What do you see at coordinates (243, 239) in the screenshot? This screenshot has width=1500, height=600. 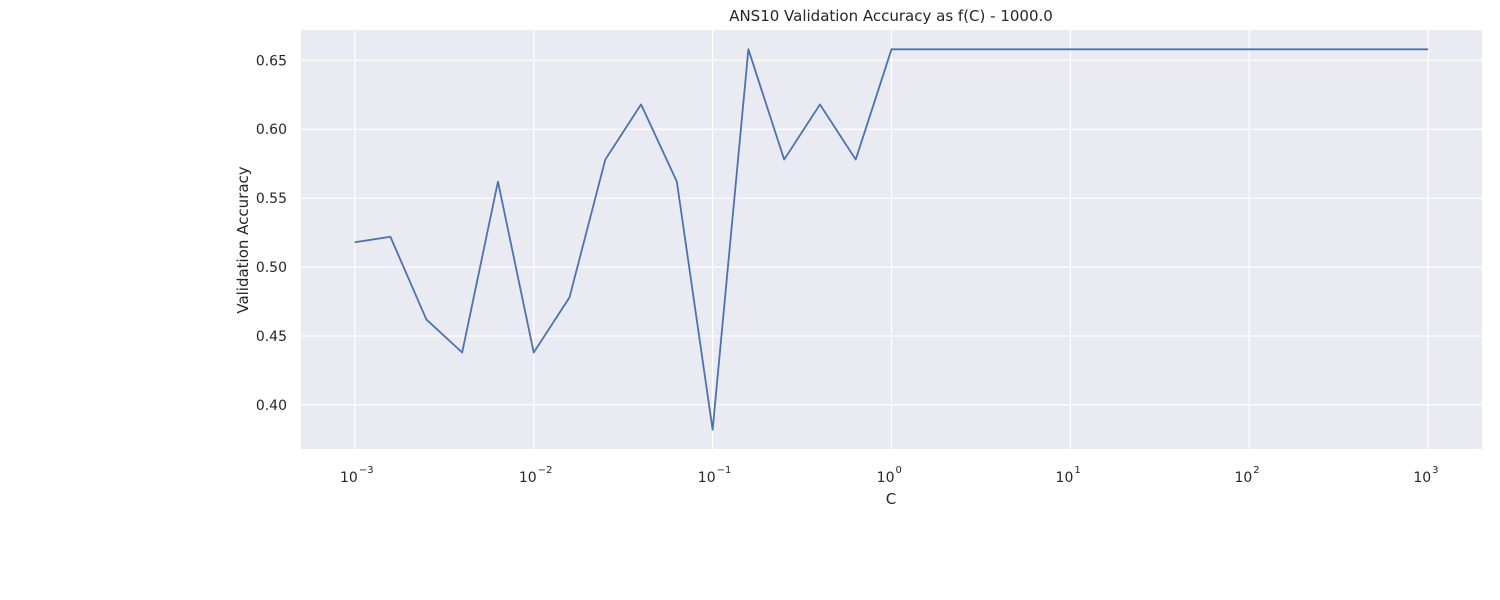 I see `y-axis-label: Validation Accuracy` at bounding box center [243, 239].